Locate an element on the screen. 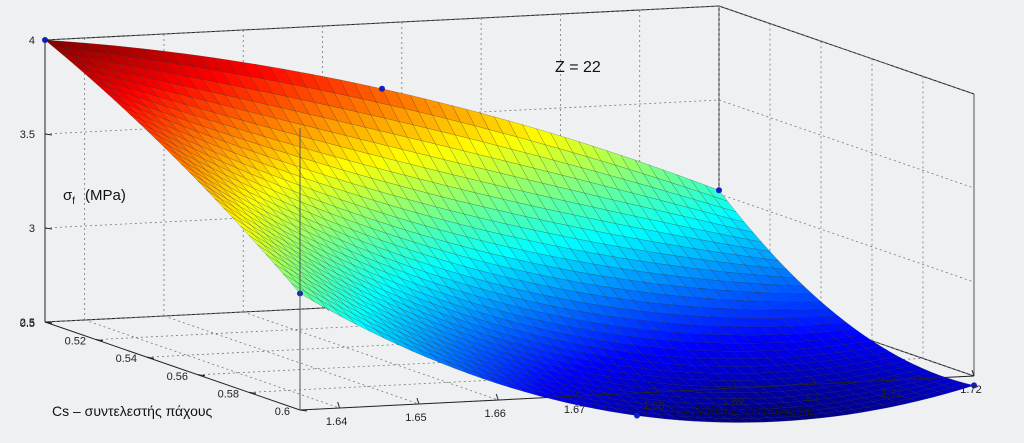 The image size is (1024, 443). x-tick-label: 1.72 is located at coordinates (970, 390).